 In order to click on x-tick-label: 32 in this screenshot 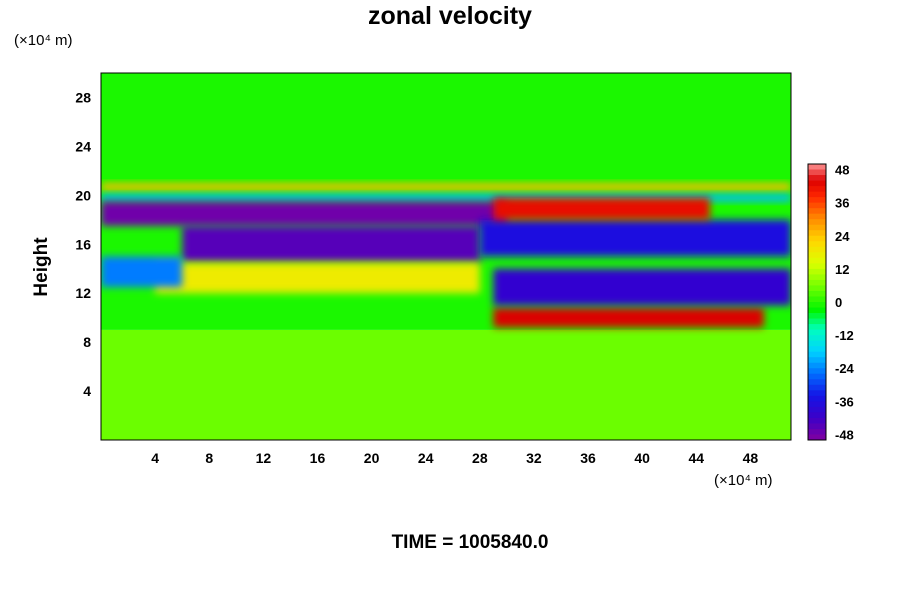, I will do `click(534, 458)`.